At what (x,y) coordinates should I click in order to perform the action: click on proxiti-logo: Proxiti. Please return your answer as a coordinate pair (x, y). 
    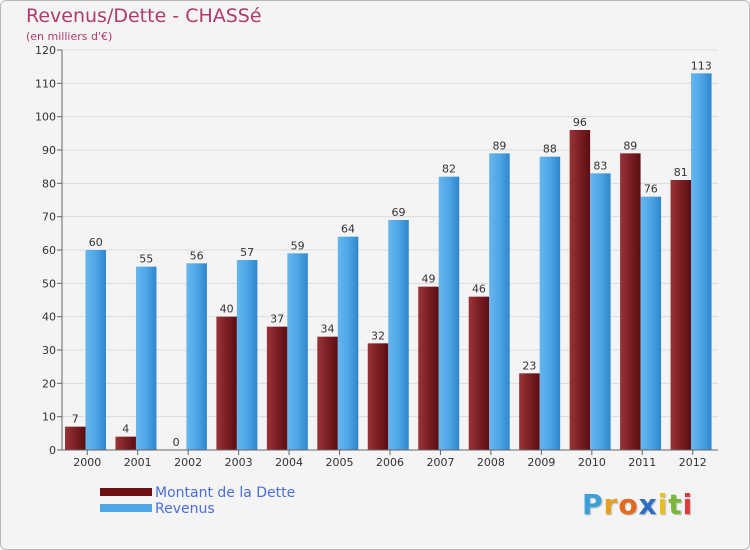
    Looking at the image, I should click on (637, 504).